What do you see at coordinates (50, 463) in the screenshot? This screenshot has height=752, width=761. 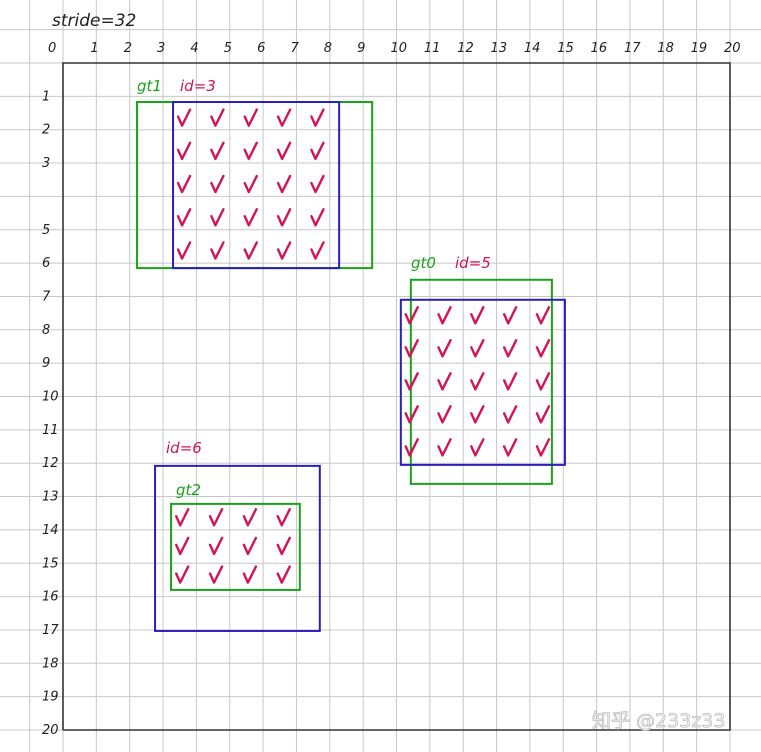 I see `y-axis-label: 12` at bounding box center [50, 463].